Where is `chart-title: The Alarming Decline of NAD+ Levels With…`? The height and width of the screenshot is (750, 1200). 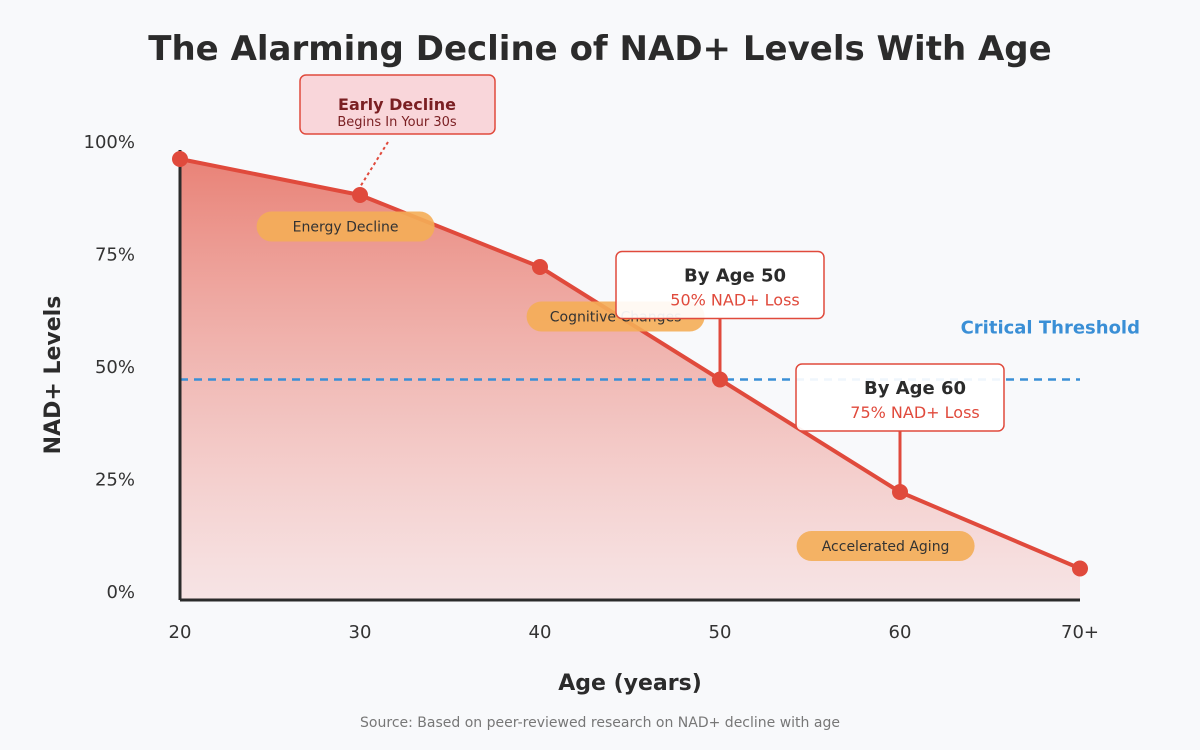 chart-title: The Alarming Decline of NAD+ Levels With… is located at coordinates (599, 49).